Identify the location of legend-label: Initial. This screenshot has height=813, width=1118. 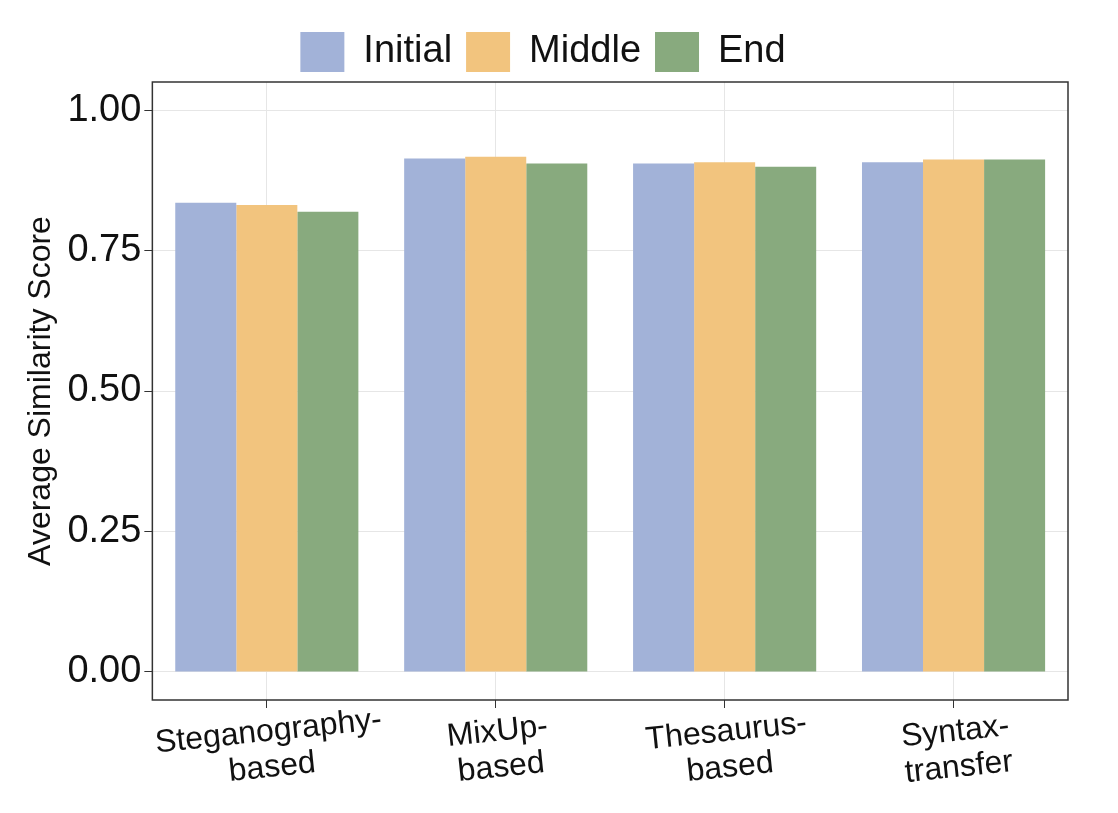
(408, 49).